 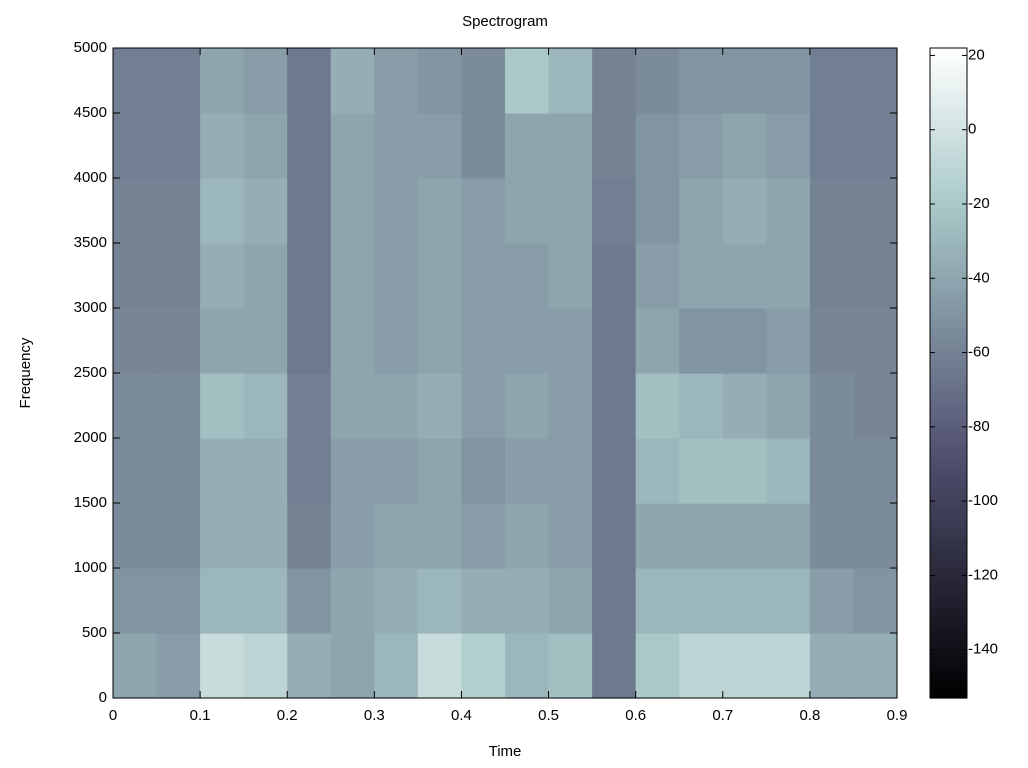 What do you see at coordinates (979, 352) in the screenshot?
I see `colorbar-tick-label: -60` at bounding box center [979, 352].